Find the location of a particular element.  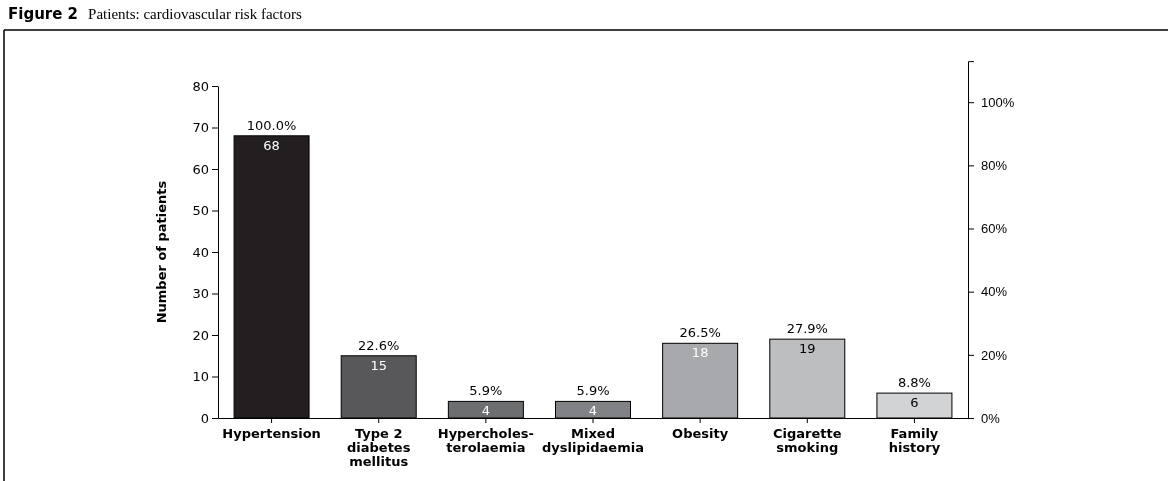

x-tick-label: Cigarette smoking is located at coordinates (807, 440).